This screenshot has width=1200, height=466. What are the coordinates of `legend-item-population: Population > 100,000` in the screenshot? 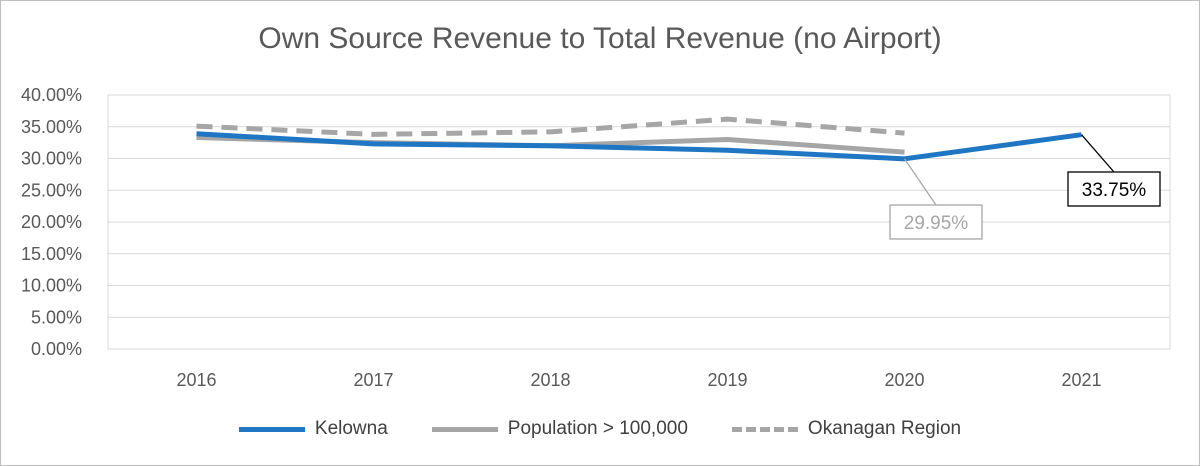 It's located at (559, 429).